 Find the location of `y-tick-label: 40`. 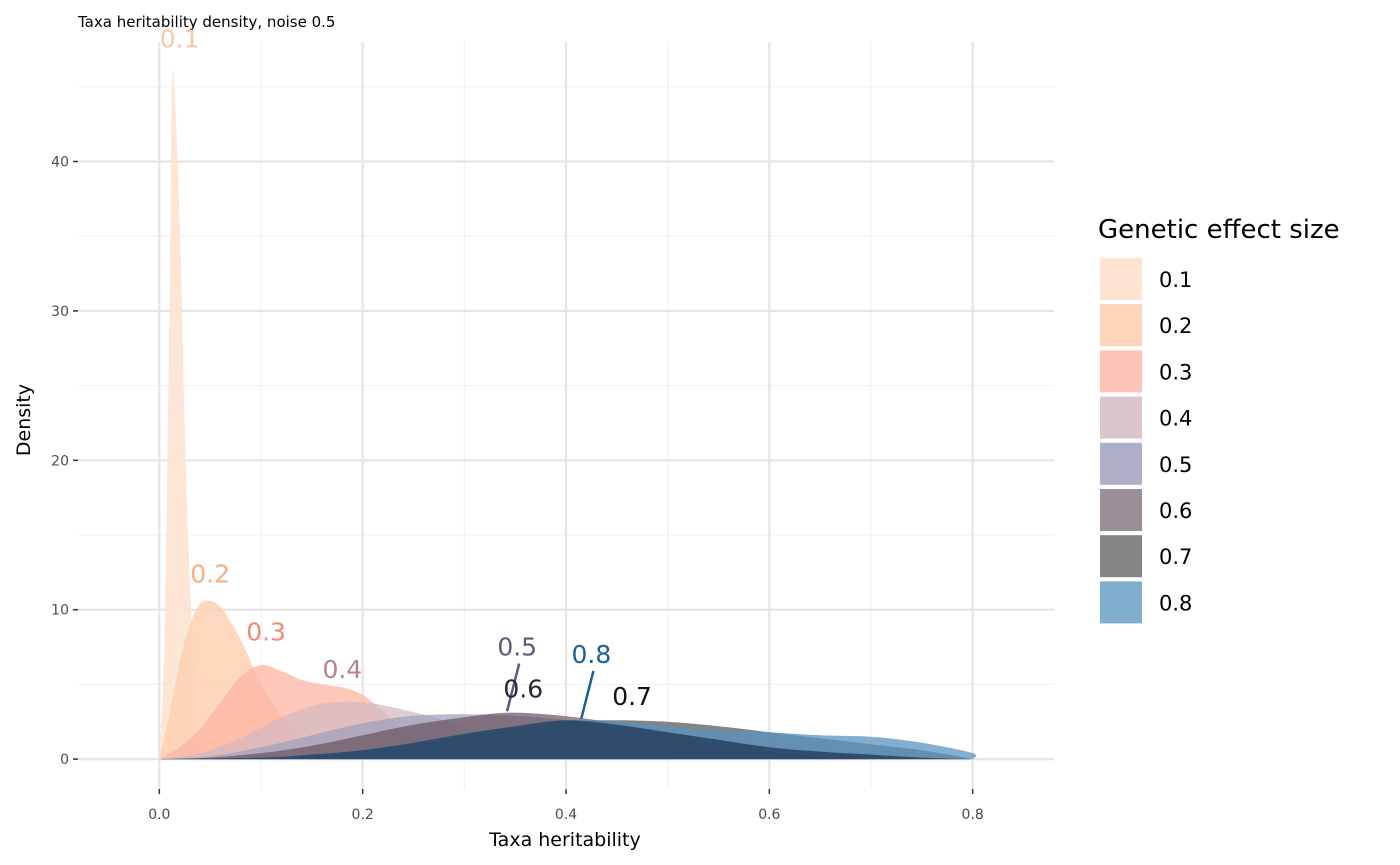

y-tick-label: 40 is located at coordinates (60, 163).